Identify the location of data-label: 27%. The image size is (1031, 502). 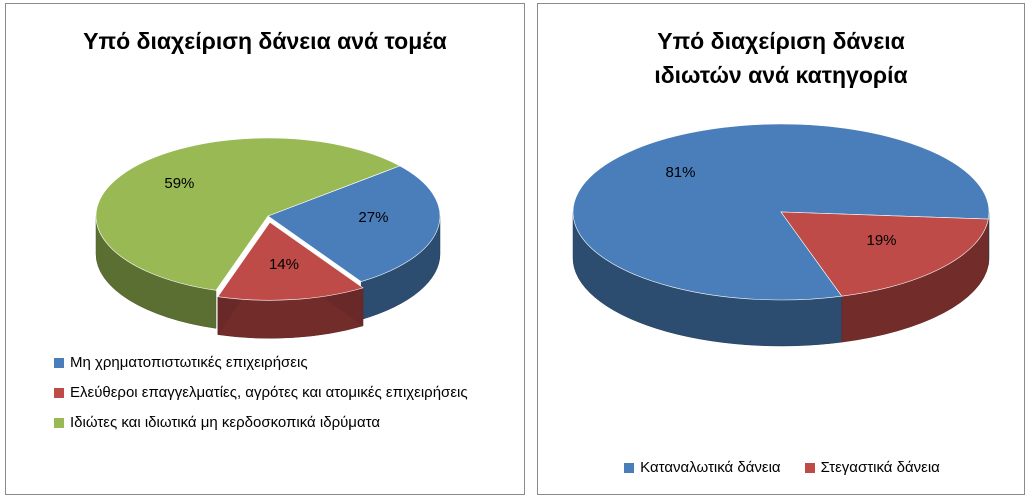
(373, 217).